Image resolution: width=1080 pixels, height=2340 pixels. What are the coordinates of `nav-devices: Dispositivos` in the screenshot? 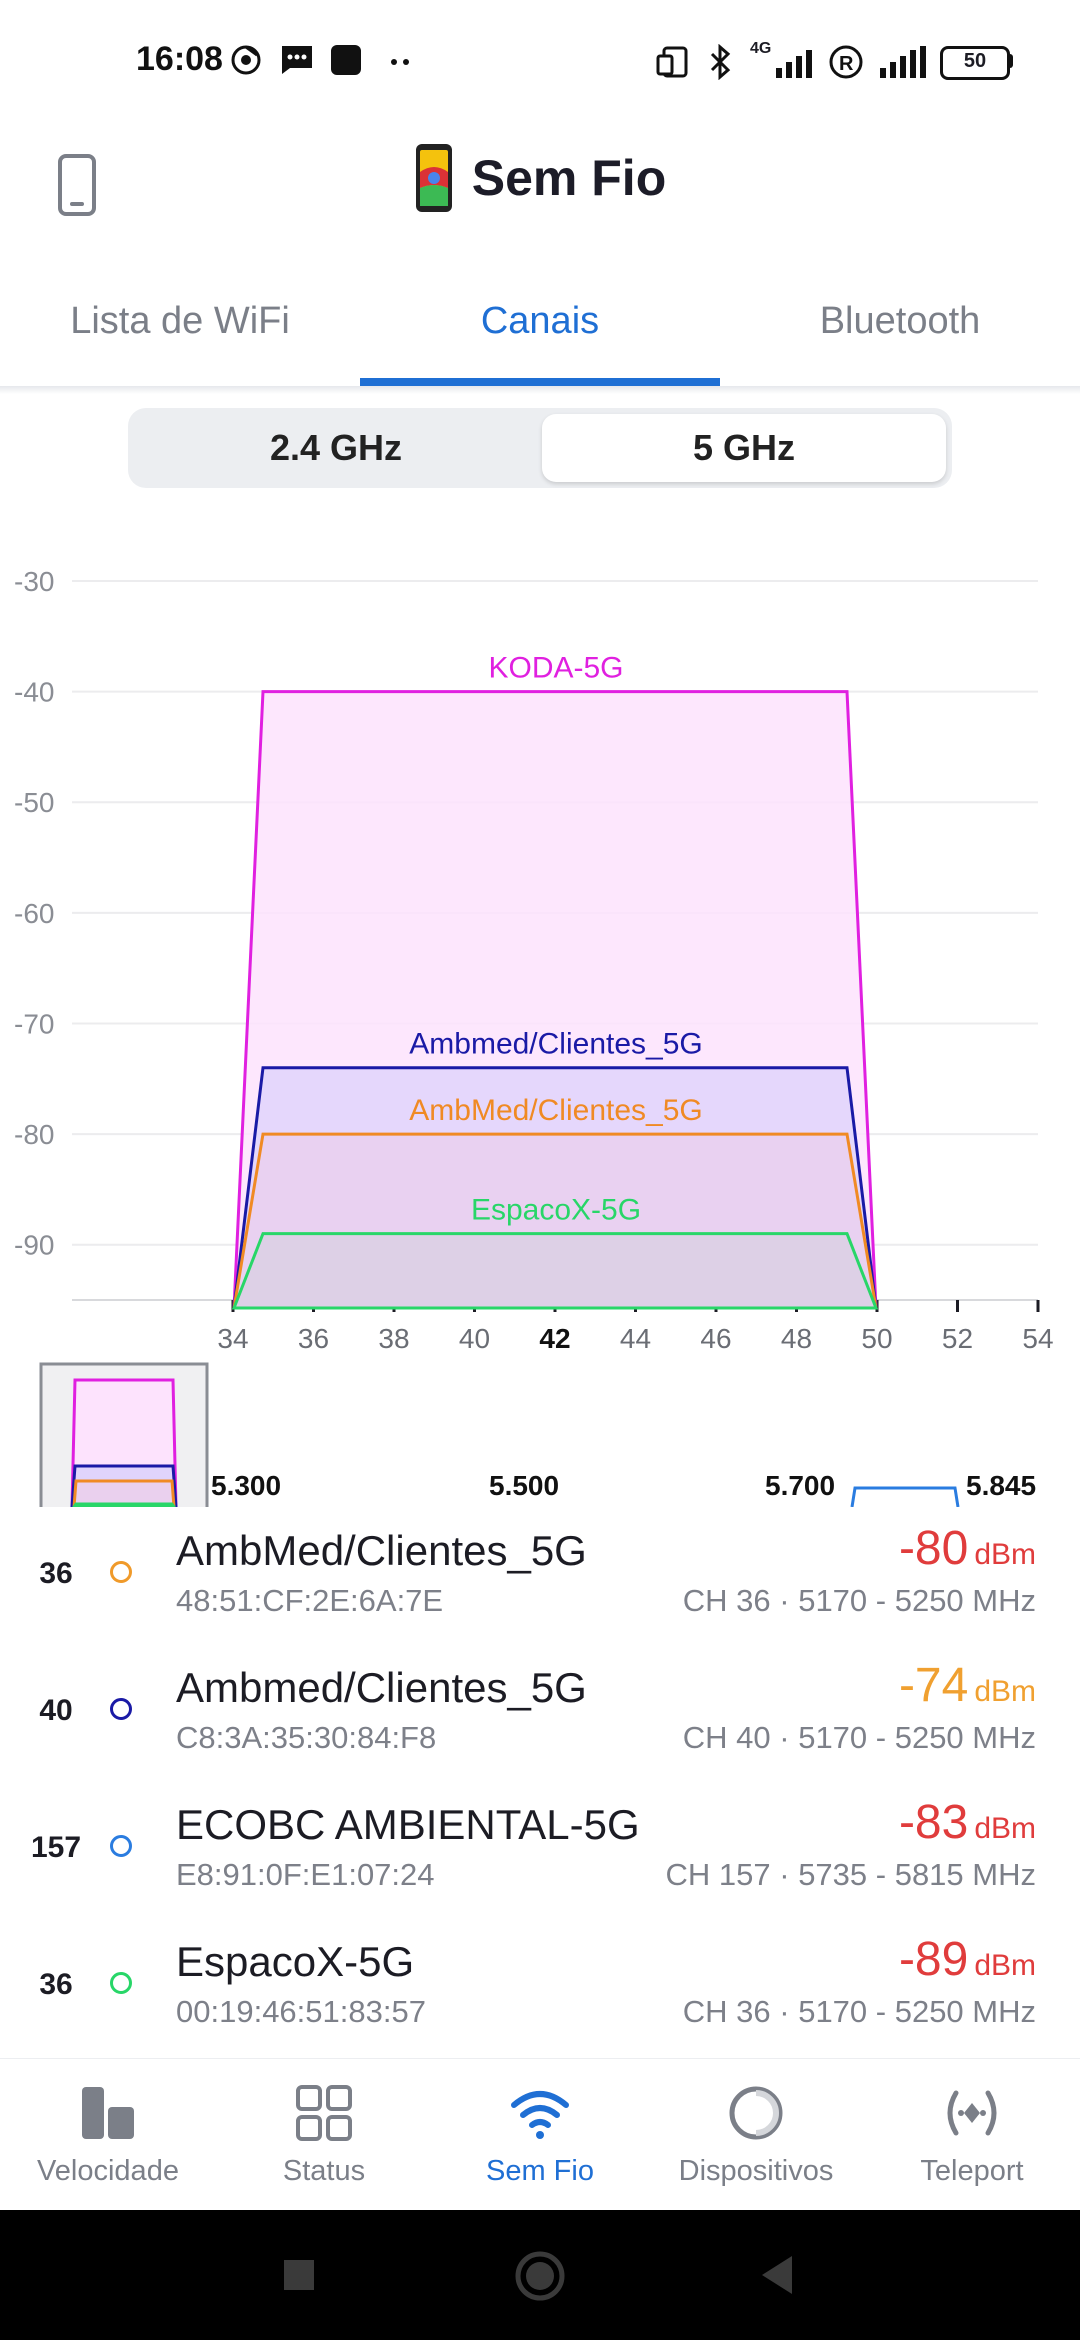 It's located at (756, 2135).